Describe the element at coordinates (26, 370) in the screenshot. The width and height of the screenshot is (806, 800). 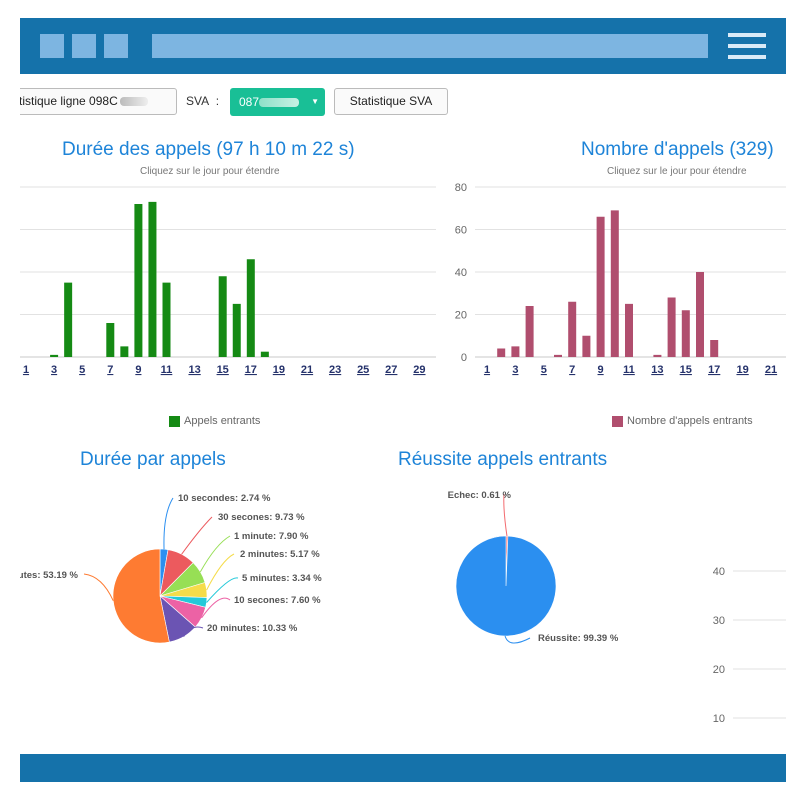
I see `duration-x-tick-label-1: 1` at that location.